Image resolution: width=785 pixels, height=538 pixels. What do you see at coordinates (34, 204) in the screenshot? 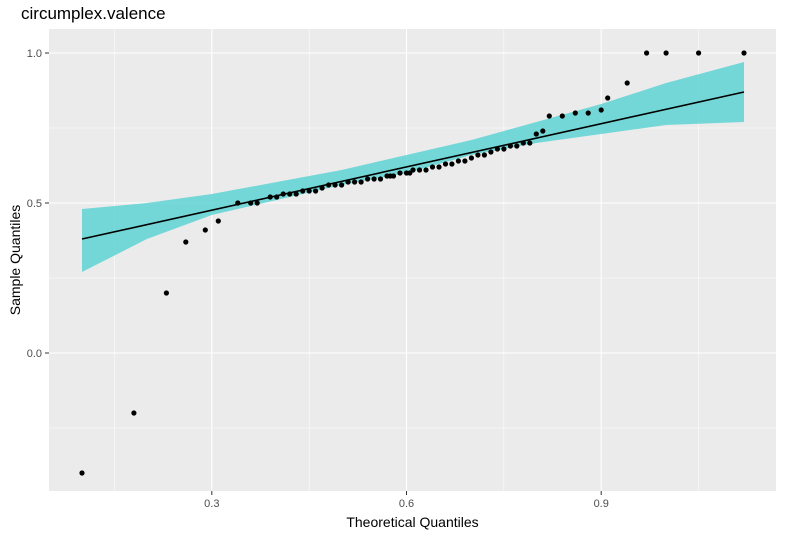
I see `y-tick-label: 0.5` at bounding box center [34, 204].